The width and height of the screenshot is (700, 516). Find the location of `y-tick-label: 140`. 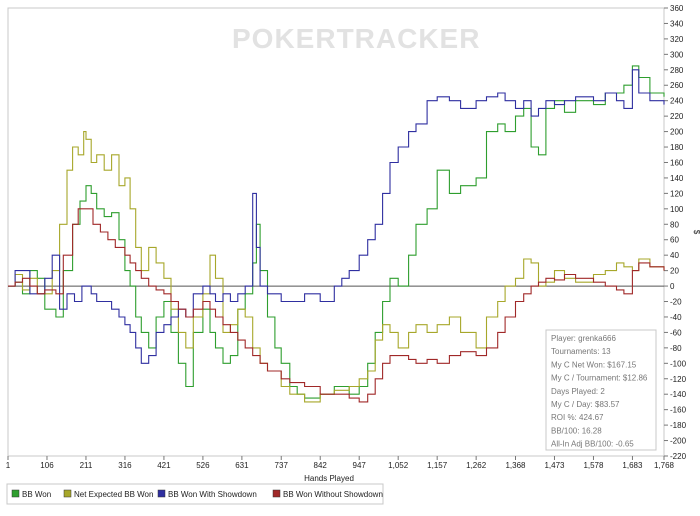

y-tick-label: 140 is located at coordinates (677, 178).